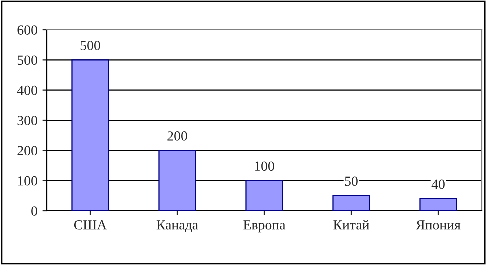  Describe the element at coordinates (265, 226) in the screenshot. I see `x-tick-label: Европа` at that location.